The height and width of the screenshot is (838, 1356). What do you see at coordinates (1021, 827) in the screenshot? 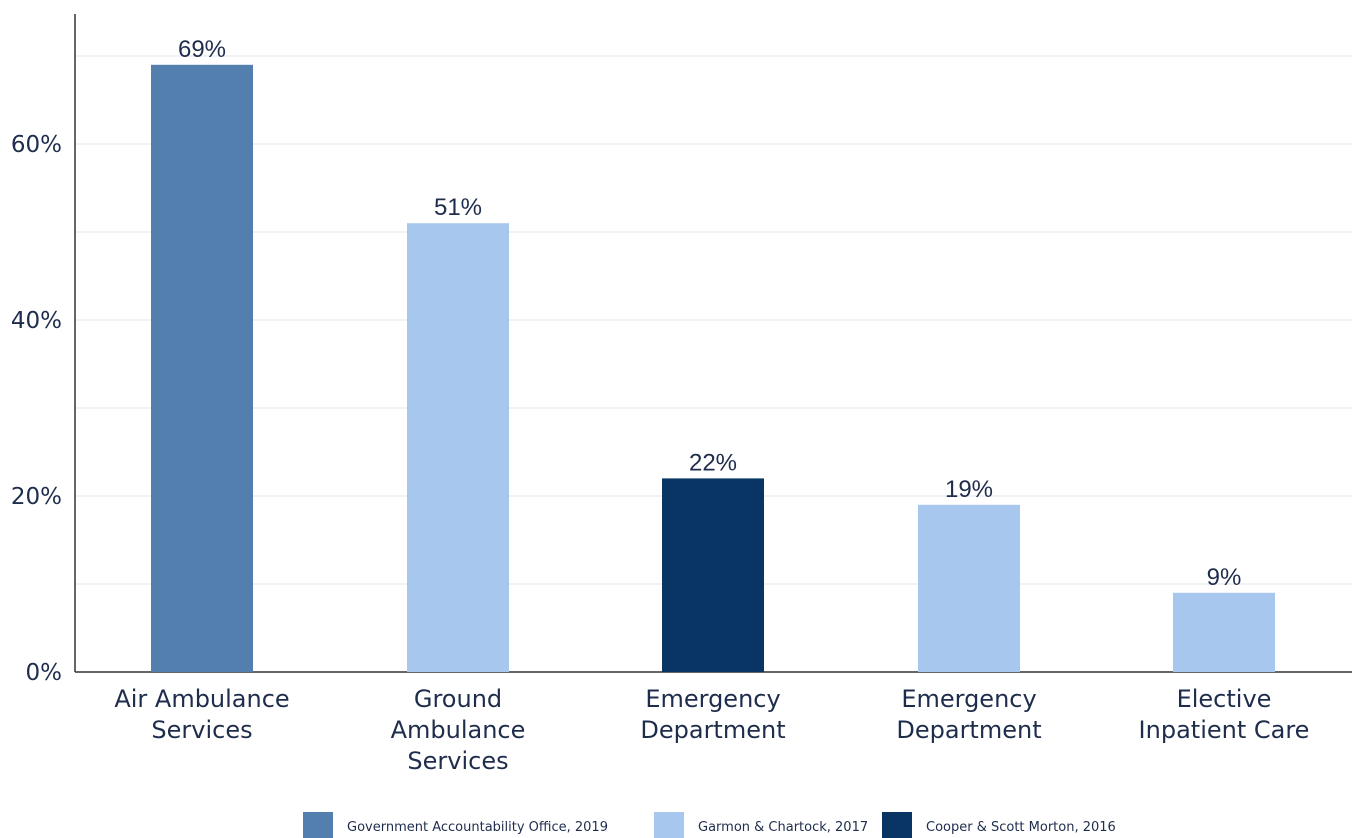
I see `legend-label: Cooper & Scott Morton, 2016` at bounding box center [1021, 827].